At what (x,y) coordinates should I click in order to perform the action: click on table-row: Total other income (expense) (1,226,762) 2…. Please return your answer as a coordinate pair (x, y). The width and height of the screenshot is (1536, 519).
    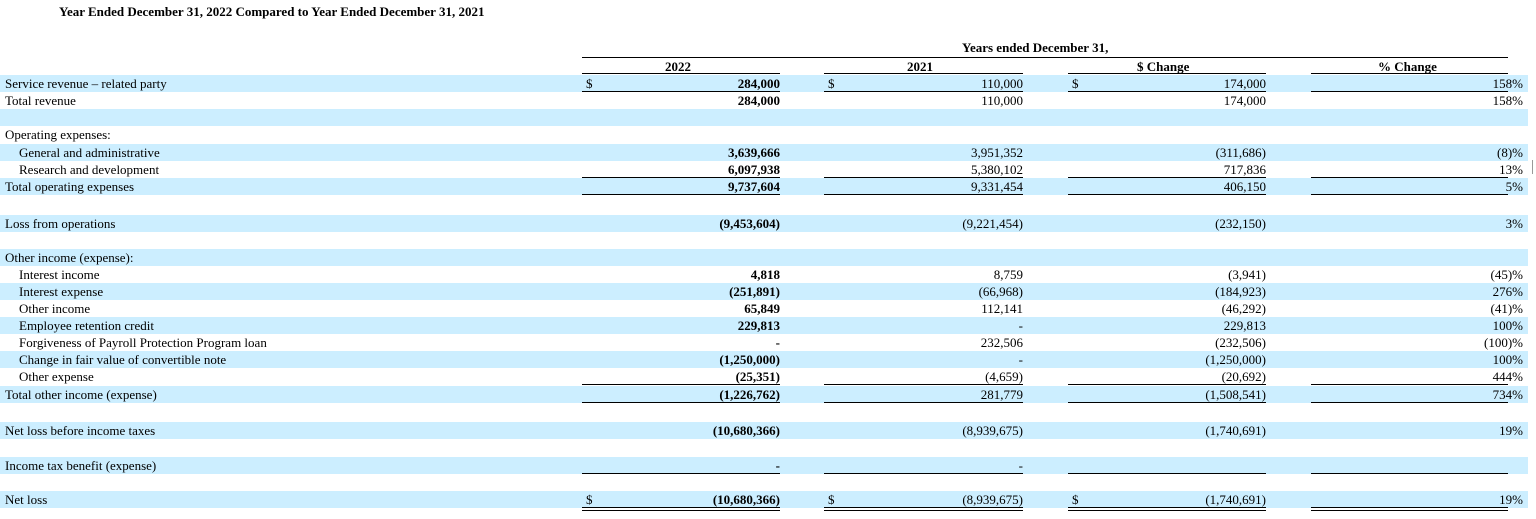
    Looking at the image, I should click on (764, 394).